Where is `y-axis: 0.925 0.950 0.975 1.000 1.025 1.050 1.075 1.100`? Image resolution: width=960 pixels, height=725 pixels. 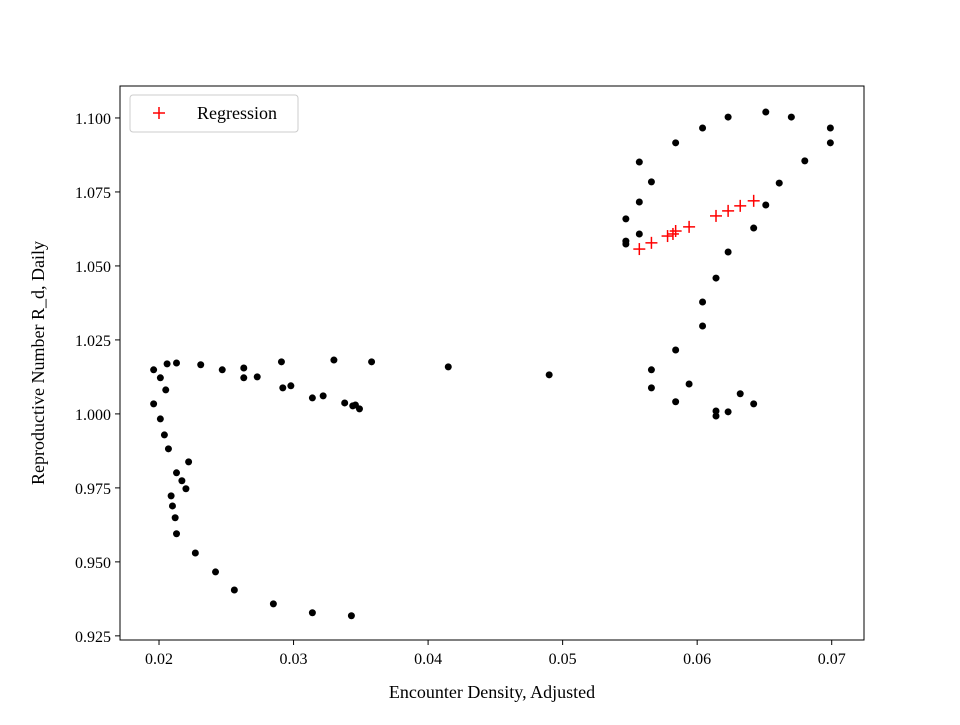 y-axis: 0.925 0.950 0.975 1.000 1.025 1.050 1.075 1.100 is located at coordinates (97, 378).